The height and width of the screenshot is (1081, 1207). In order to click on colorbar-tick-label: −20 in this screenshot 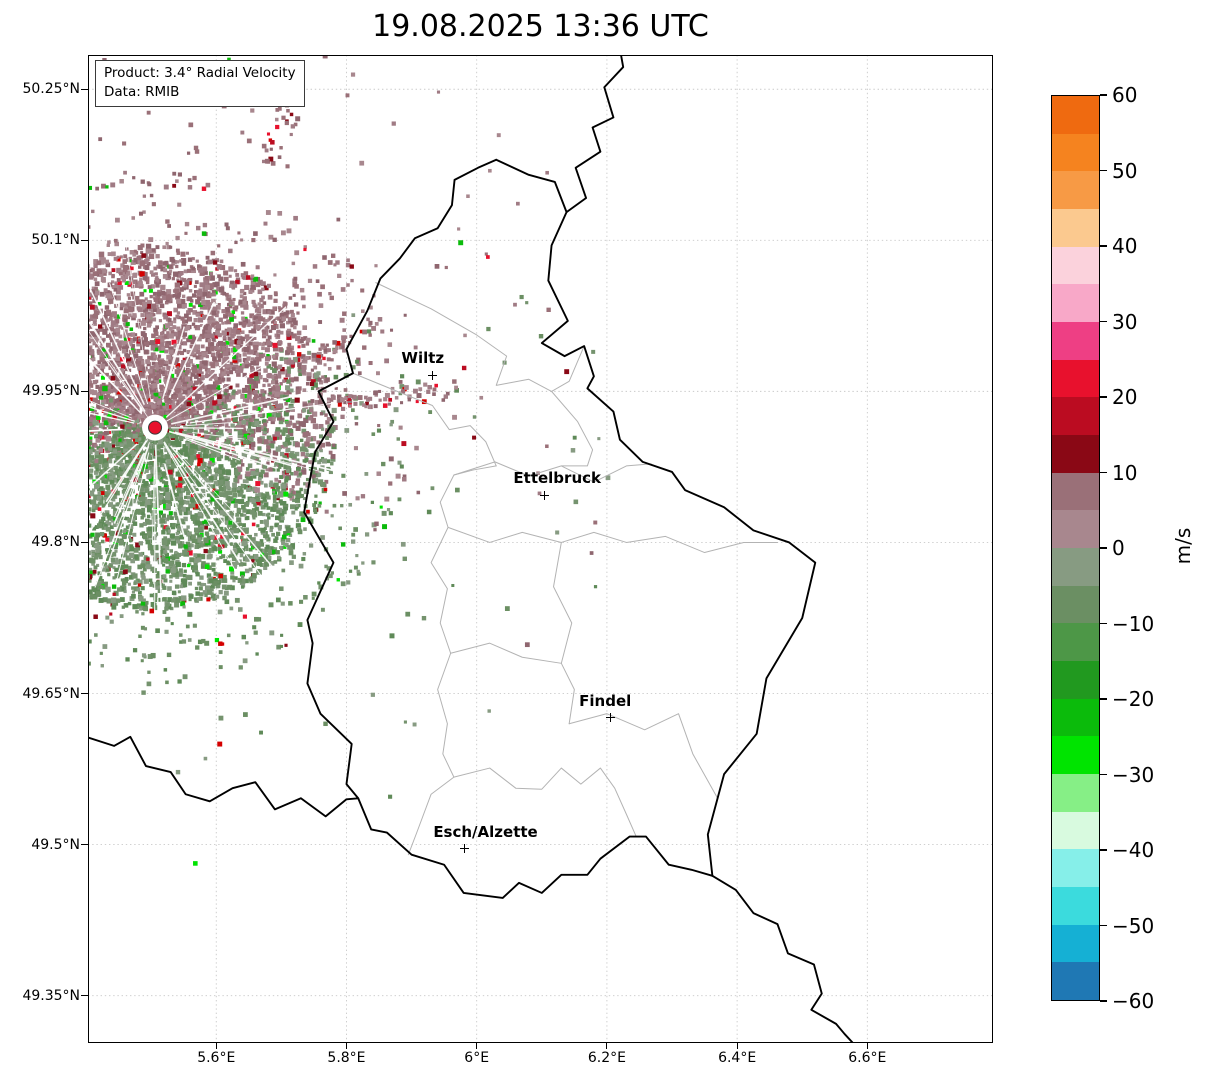, I will do `click(1133, 699)`.